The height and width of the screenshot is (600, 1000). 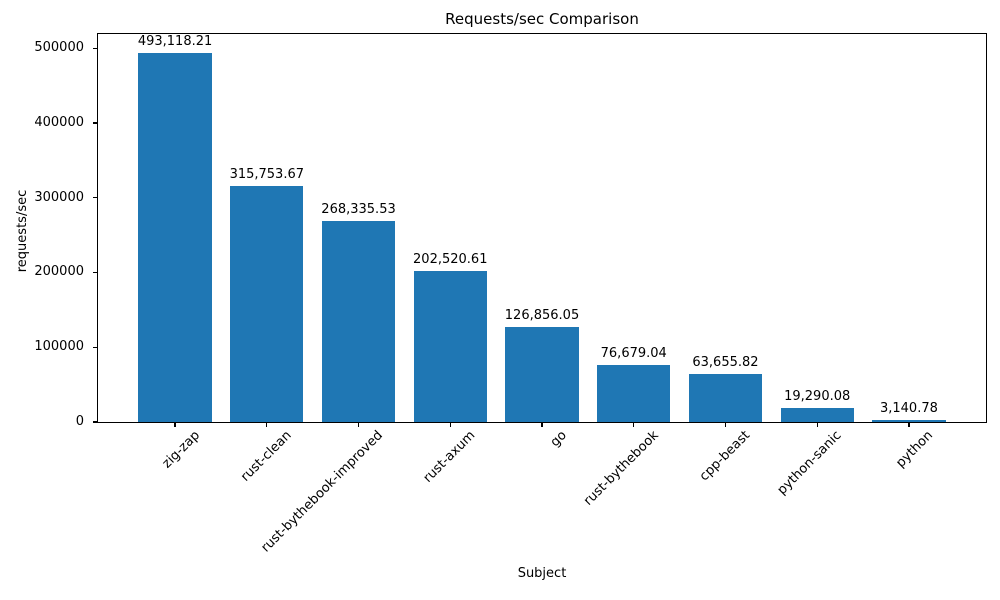 What do you see at coordinates (450, 346) in the screenshot?
I see `bar-rust-axum` at bounding box center [450, 346].